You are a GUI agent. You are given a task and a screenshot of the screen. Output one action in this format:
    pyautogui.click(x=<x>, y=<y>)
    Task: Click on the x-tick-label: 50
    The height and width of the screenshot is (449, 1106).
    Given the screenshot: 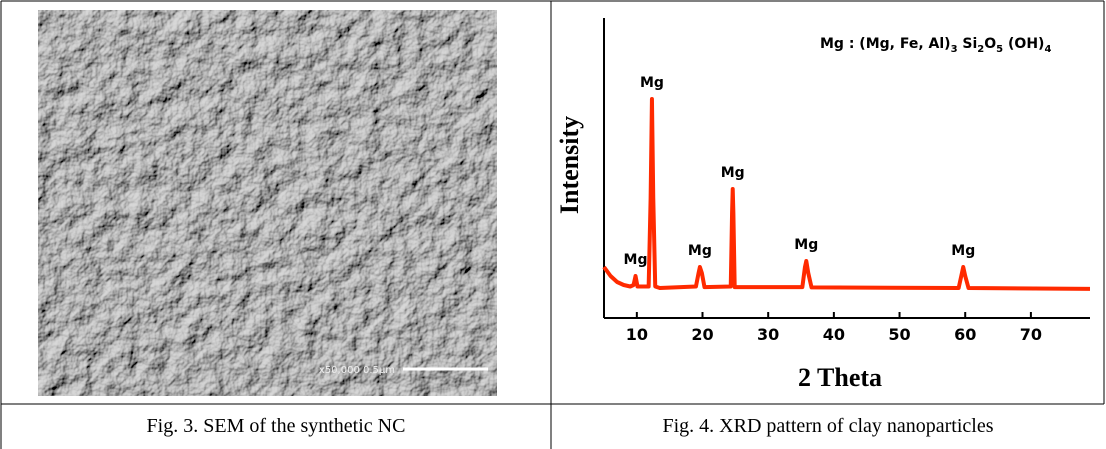 What is the action you would take?
    pyautogui.click(x=899, y=334)
    